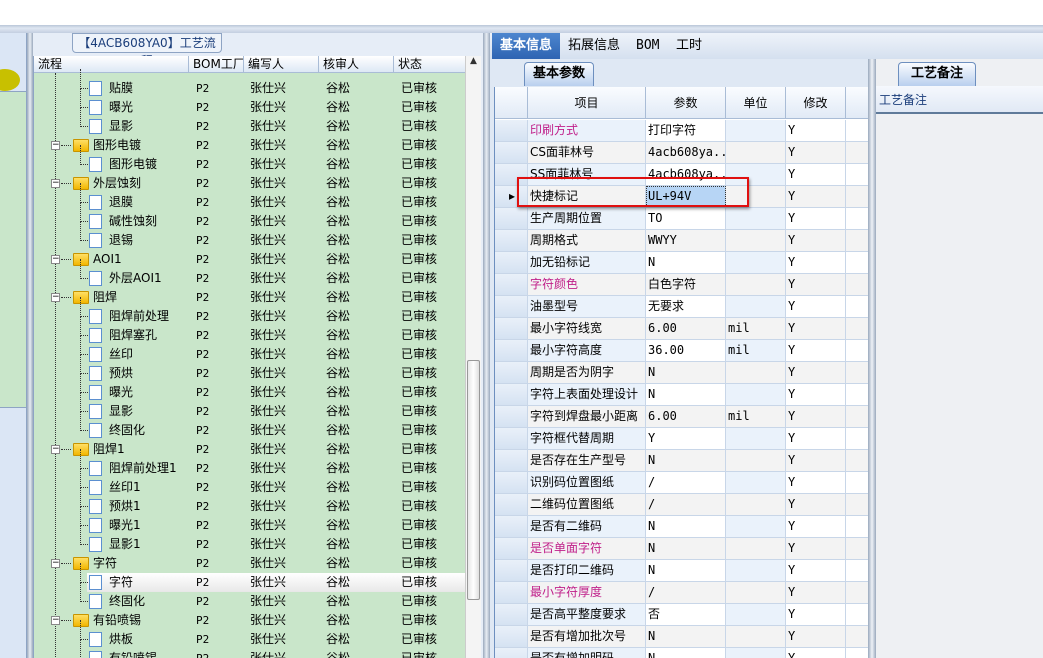 This screenshot has height=658, width=1043. I want to click on tree-row: 外层AOI1 P2 张仕兴 谷松 已审核, so click(249, 273).